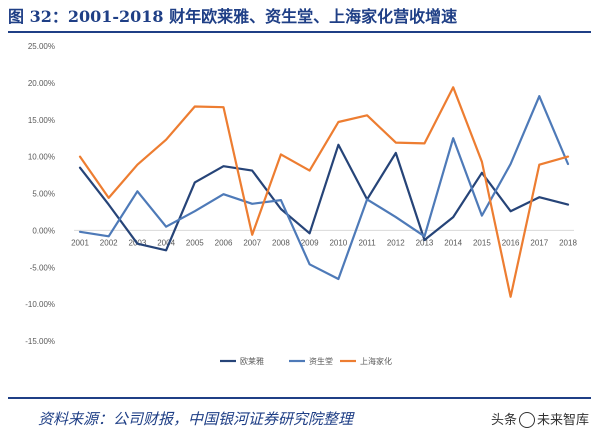 This screenshot has width=599, height=441. What do you see at coordinates (299, 32) in the screenshot?
I see `top-rule` at bounding box center [299, 32].